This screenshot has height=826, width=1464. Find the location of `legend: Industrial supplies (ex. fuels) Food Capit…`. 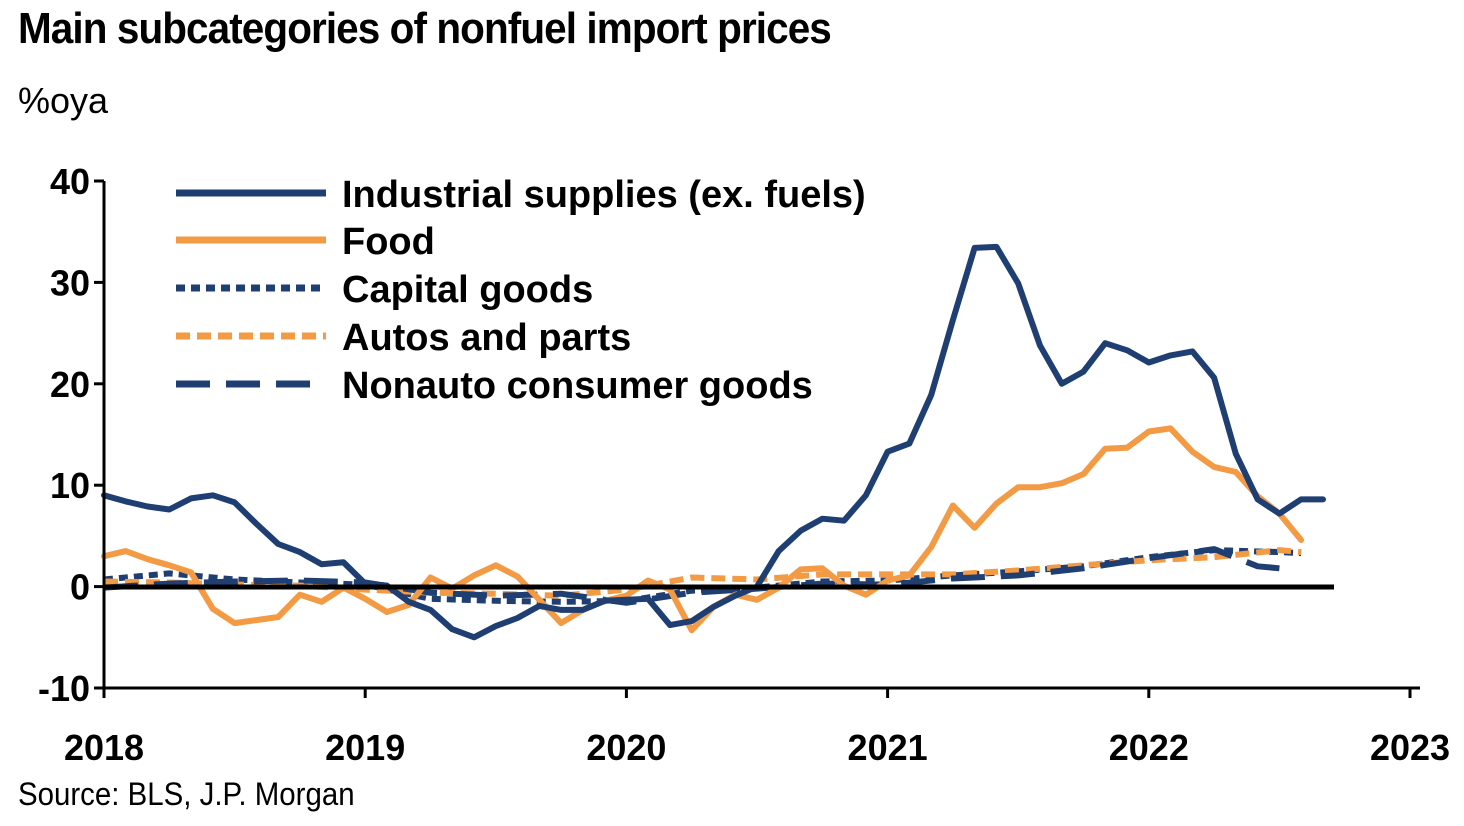

legend: Industrial supplies (ex. fuels) Food Capit… is located at coordinates (521, 290).